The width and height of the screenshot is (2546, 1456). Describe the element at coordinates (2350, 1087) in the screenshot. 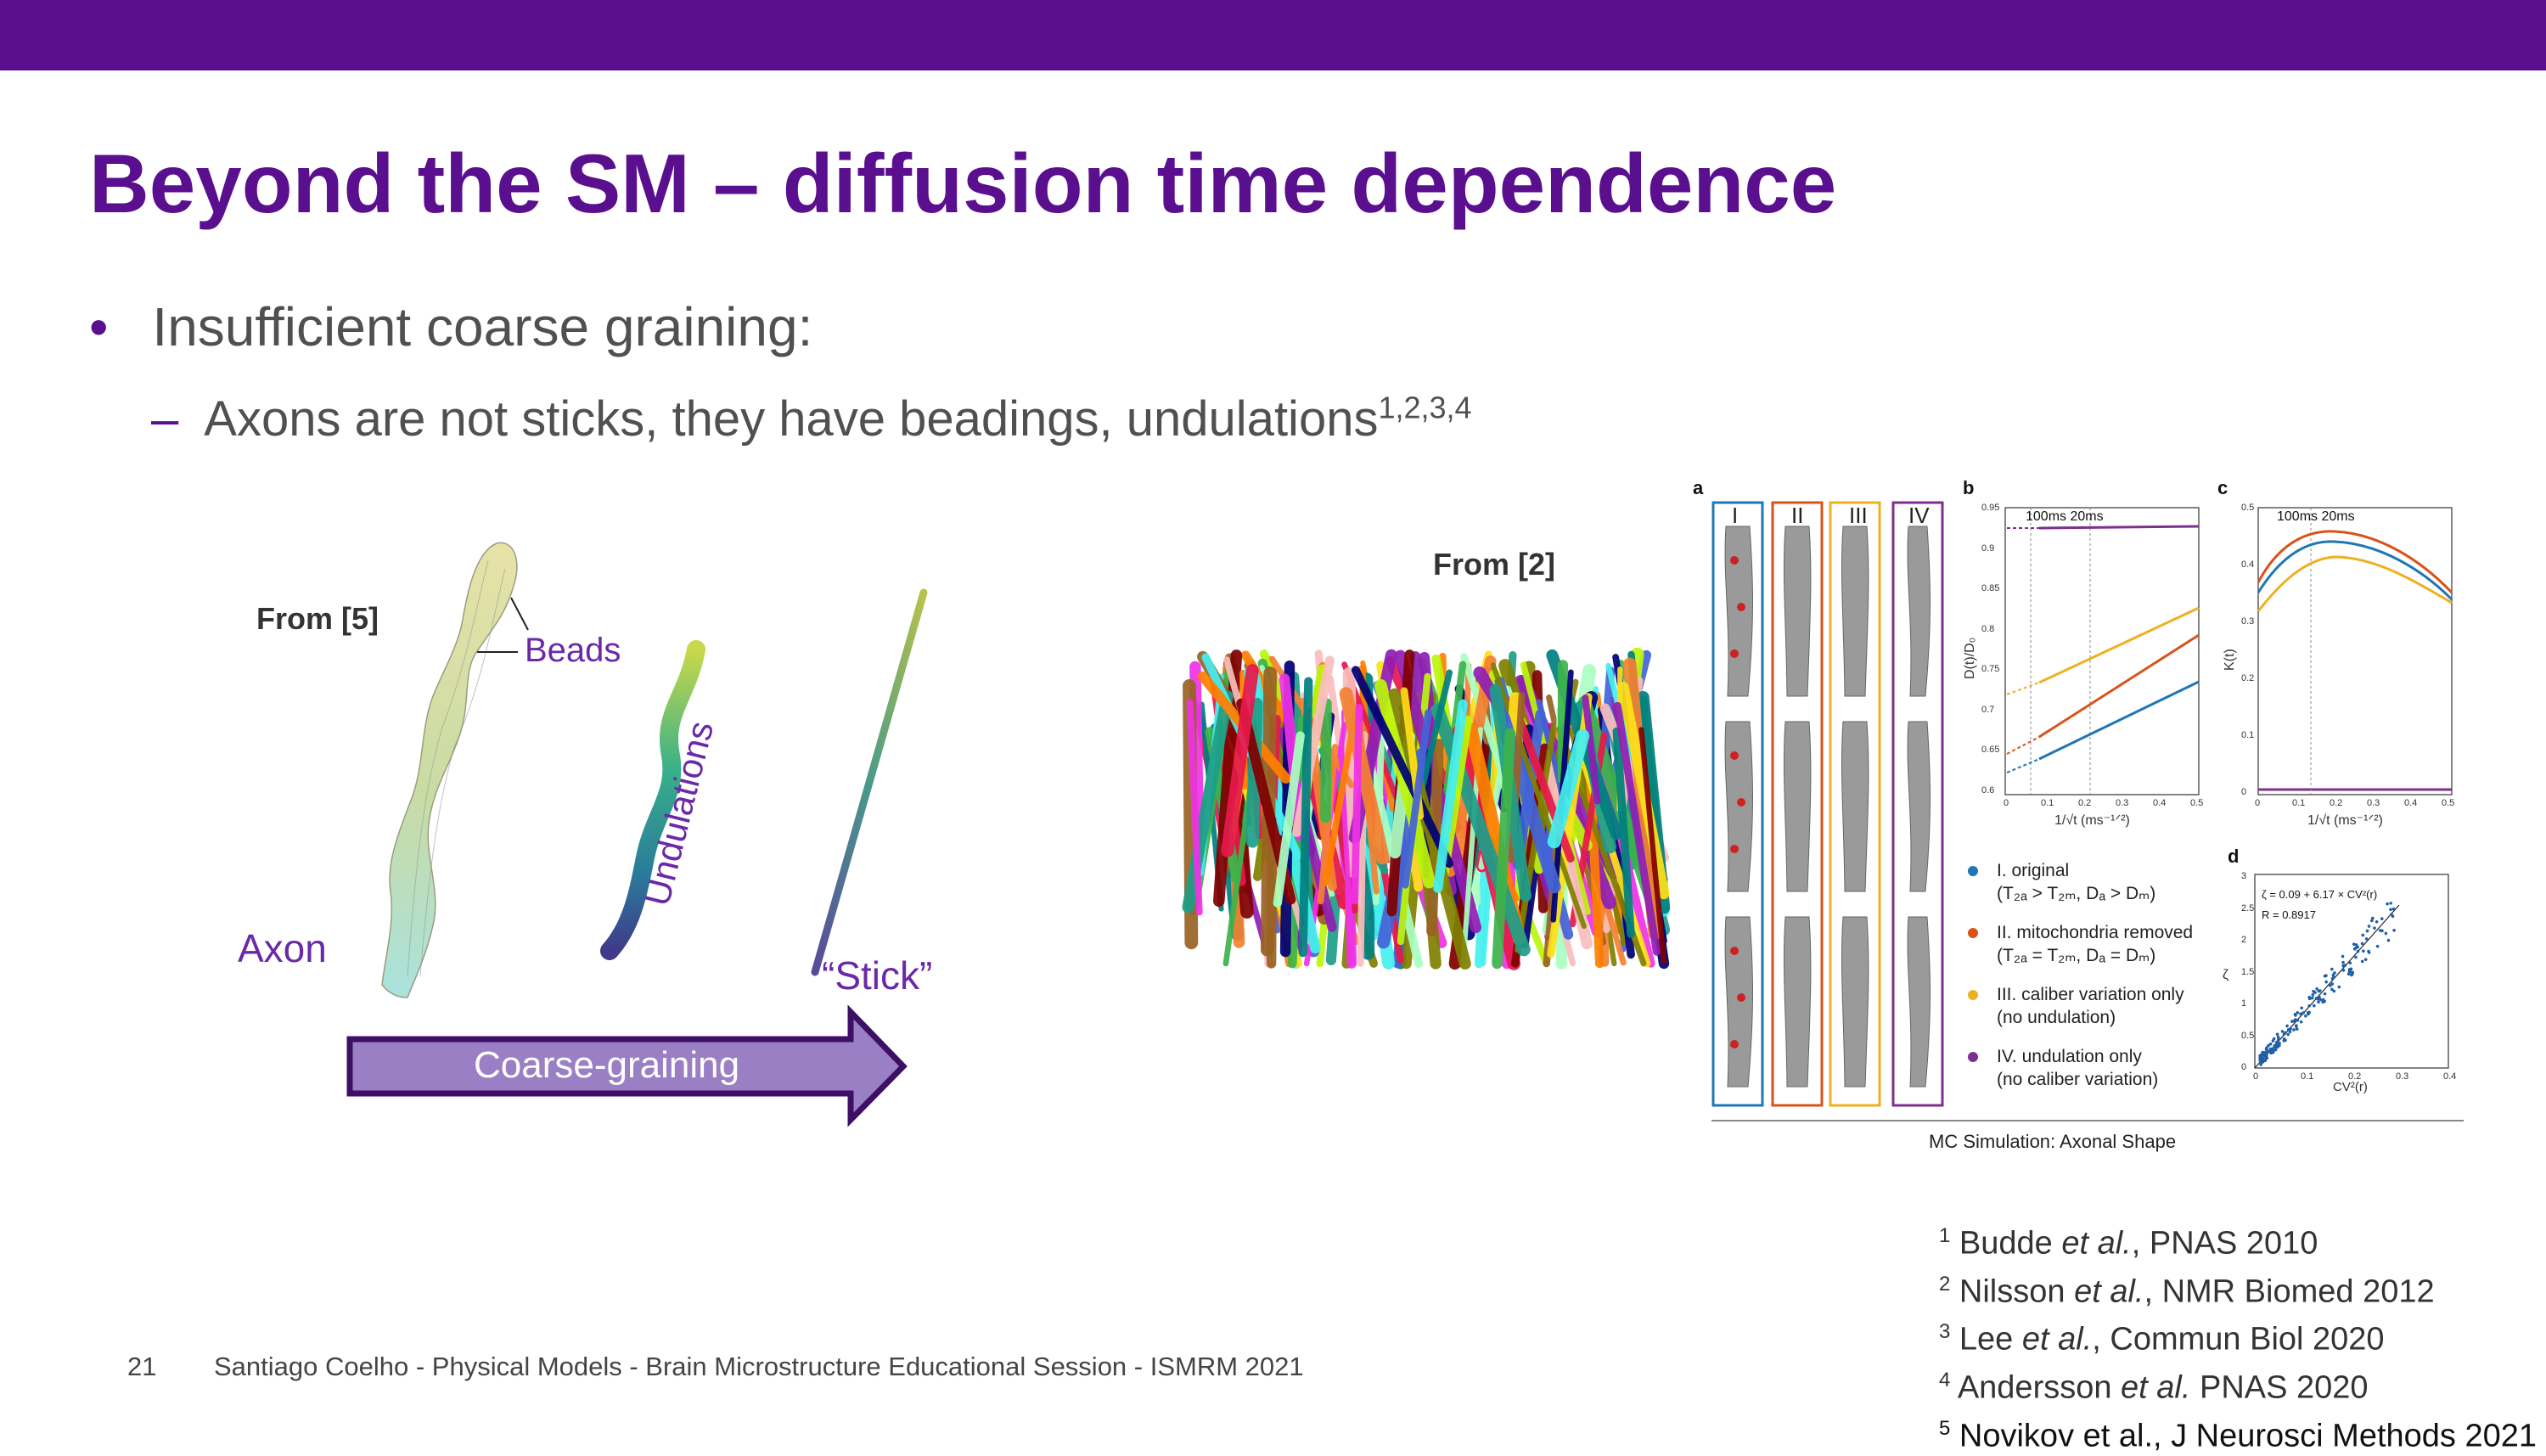

I see `d-xlabel: CV²(r)` at that location.